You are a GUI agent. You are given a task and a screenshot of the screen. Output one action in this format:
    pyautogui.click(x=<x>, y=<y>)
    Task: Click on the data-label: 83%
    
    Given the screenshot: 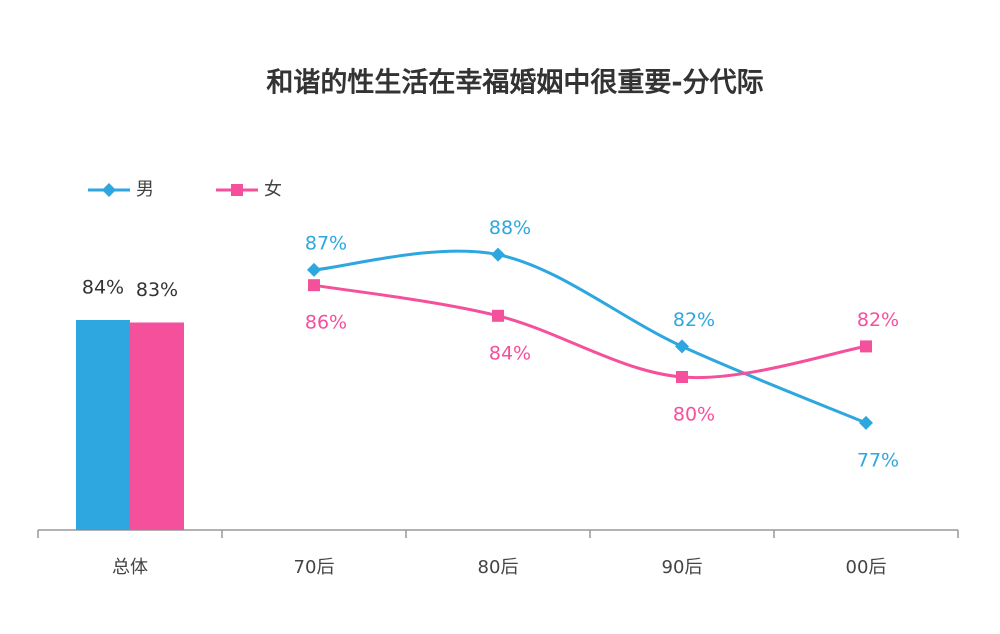 What is the action you would take?
    pyautogui.click(x=157, y=290)
    